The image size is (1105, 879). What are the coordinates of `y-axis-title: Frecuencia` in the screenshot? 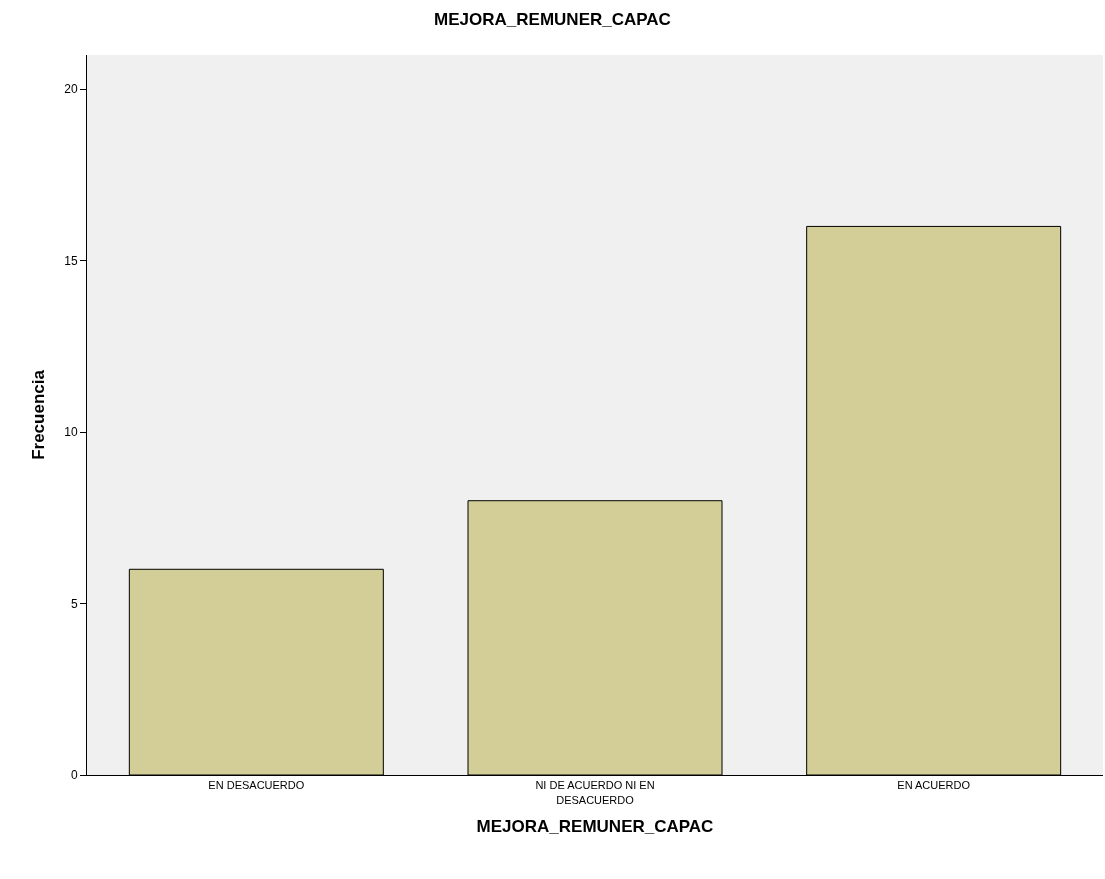 It's located at (38, 414).